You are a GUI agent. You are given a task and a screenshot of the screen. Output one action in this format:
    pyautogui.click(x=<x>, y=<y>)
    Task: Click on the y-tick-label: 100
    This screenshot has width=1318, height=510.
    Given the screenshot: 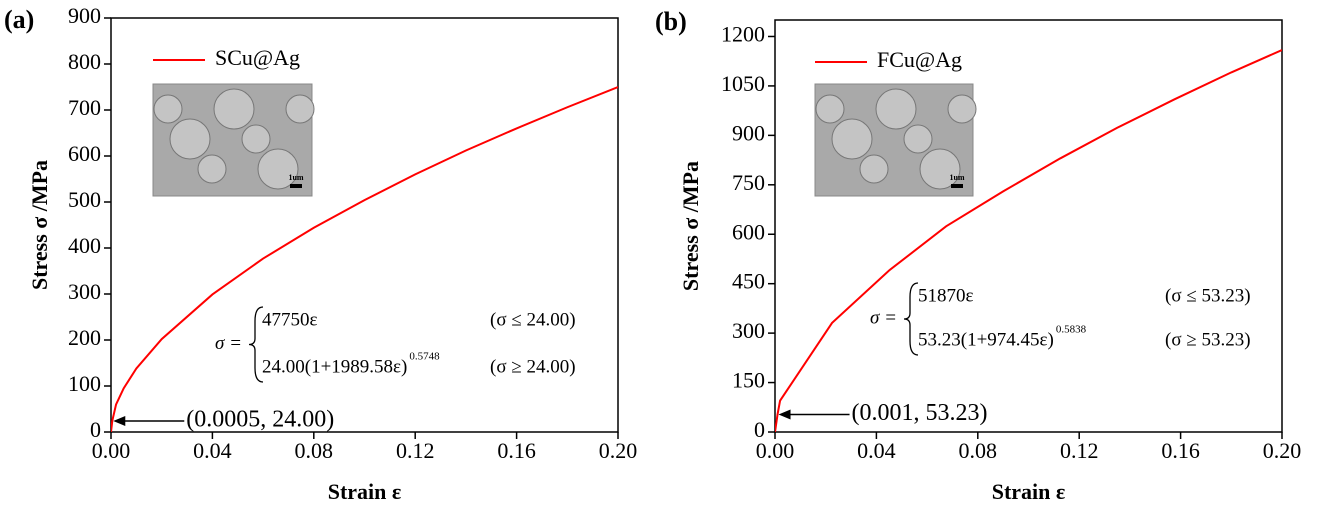 What is the action you would take?
    pyautogui.click(x=84, y=383)
    